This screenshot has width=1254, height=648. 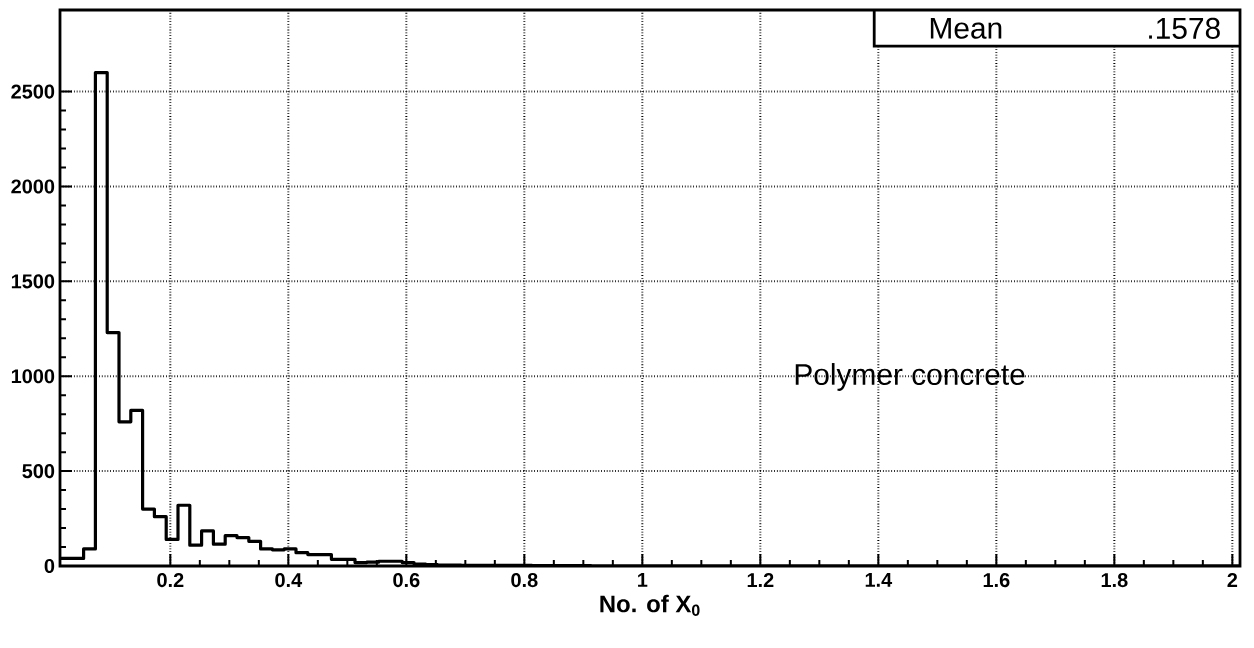 I want to click on y-tick-label: 1000, so click(x=33, y=376).